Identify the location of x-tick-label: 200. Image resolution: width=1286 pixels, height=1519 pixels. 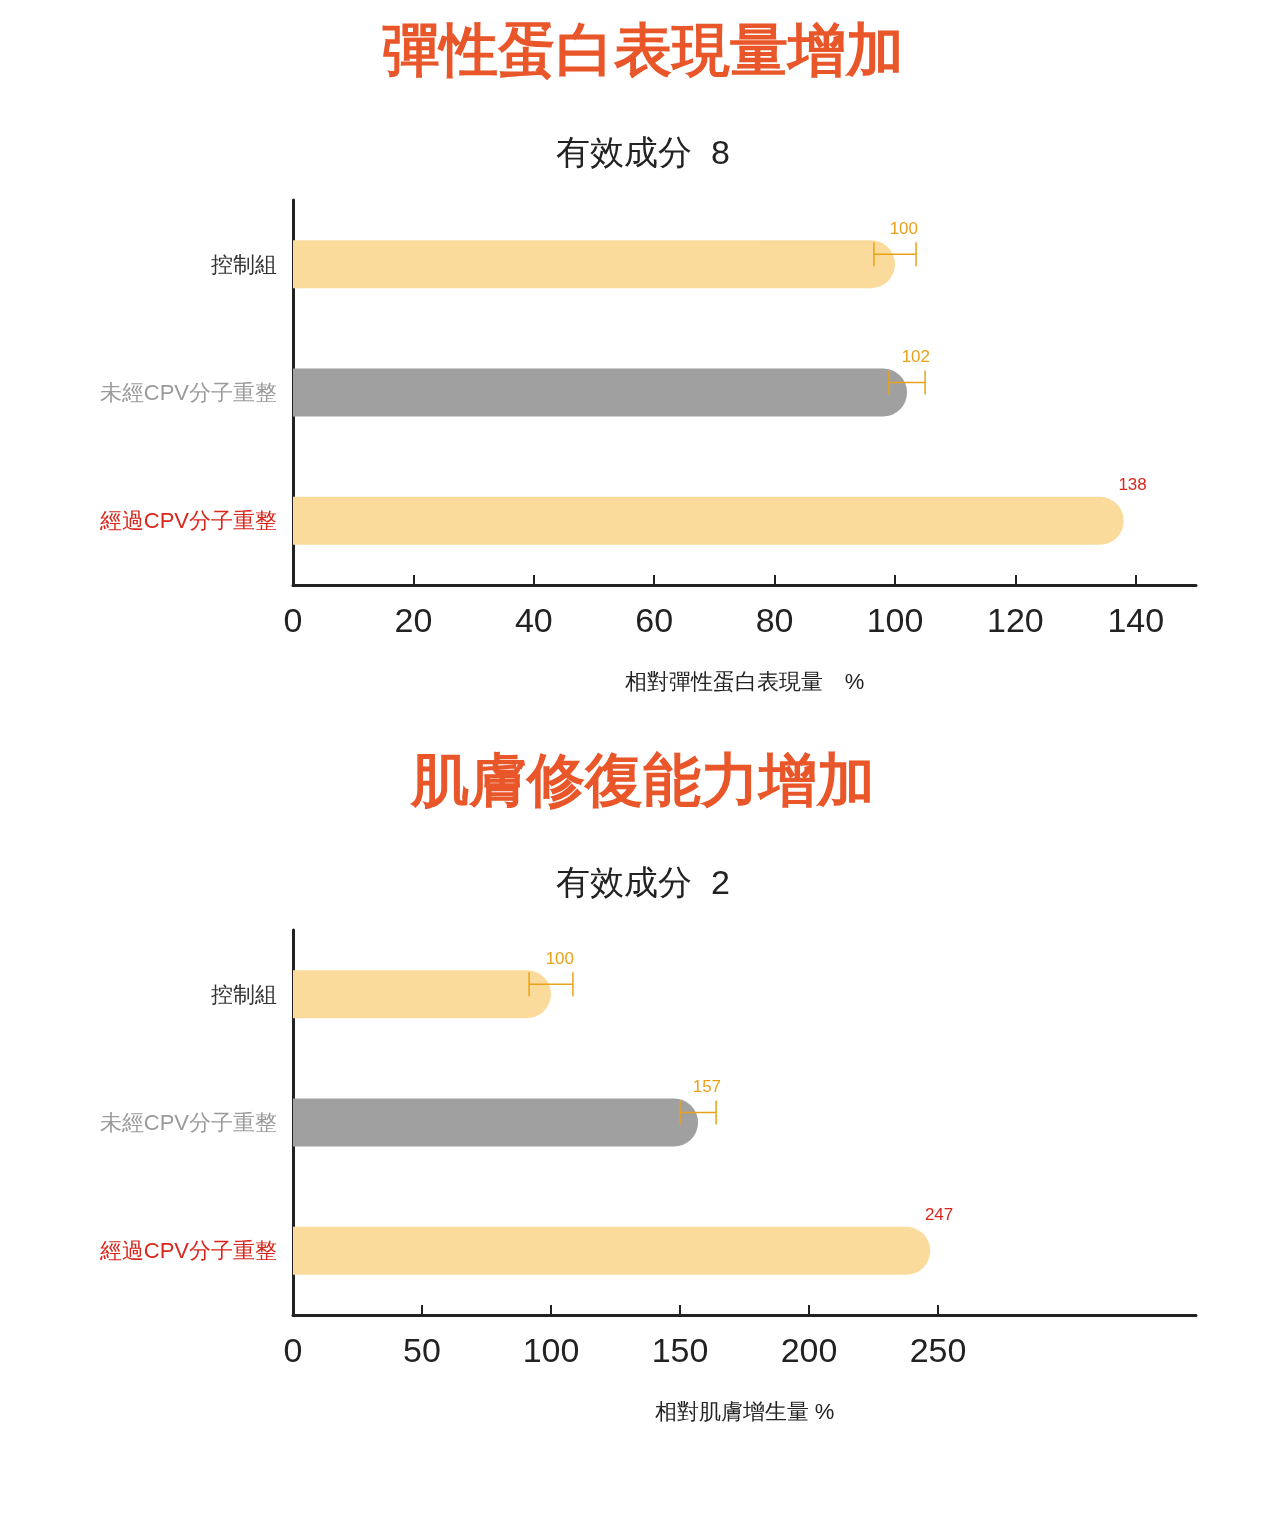
(809, 1350).